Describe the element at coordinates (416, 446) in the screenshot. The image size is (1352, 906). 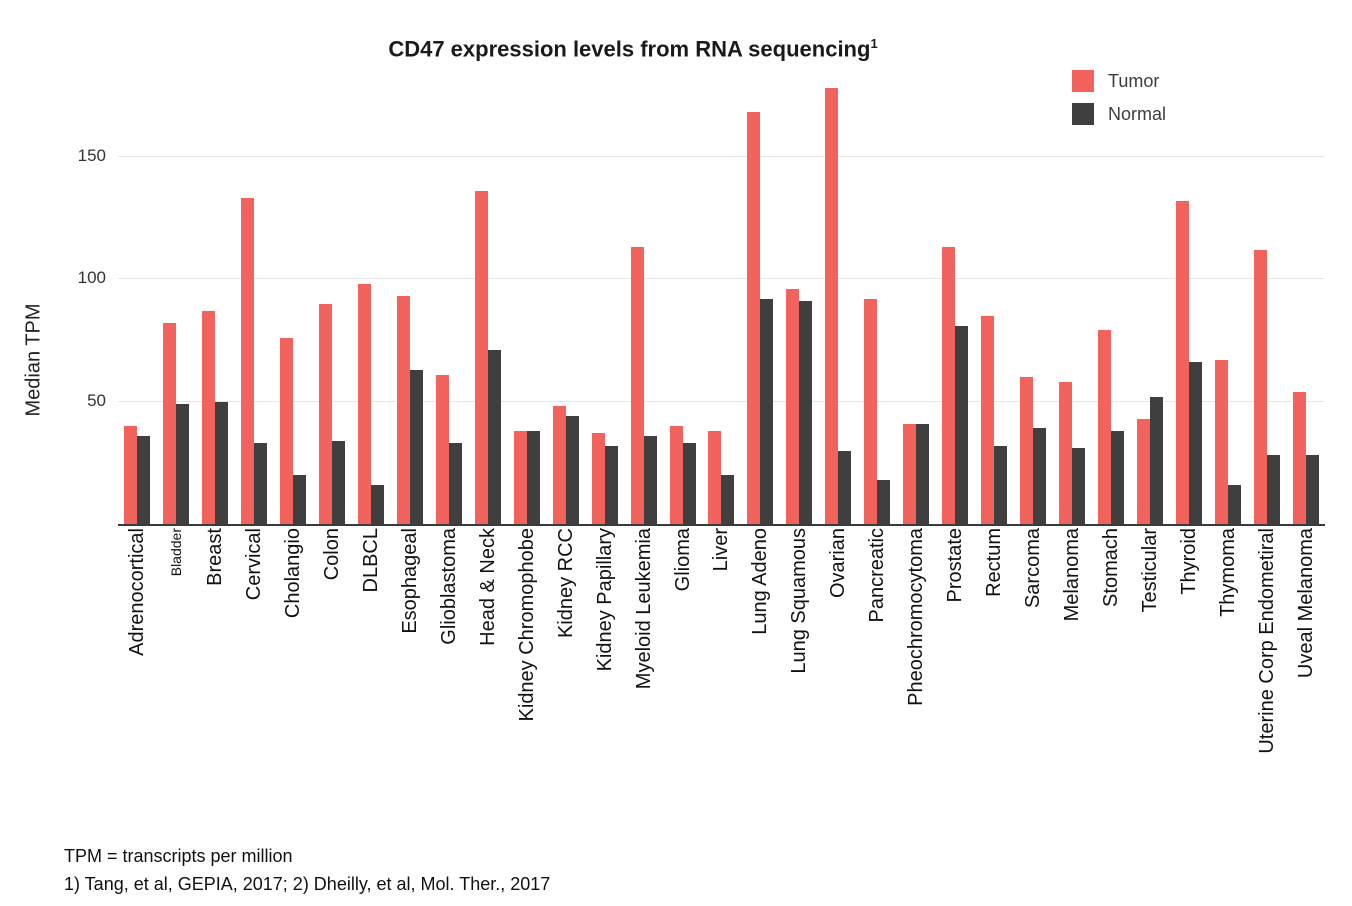
I see `normal-bar-esophageal` at that location.